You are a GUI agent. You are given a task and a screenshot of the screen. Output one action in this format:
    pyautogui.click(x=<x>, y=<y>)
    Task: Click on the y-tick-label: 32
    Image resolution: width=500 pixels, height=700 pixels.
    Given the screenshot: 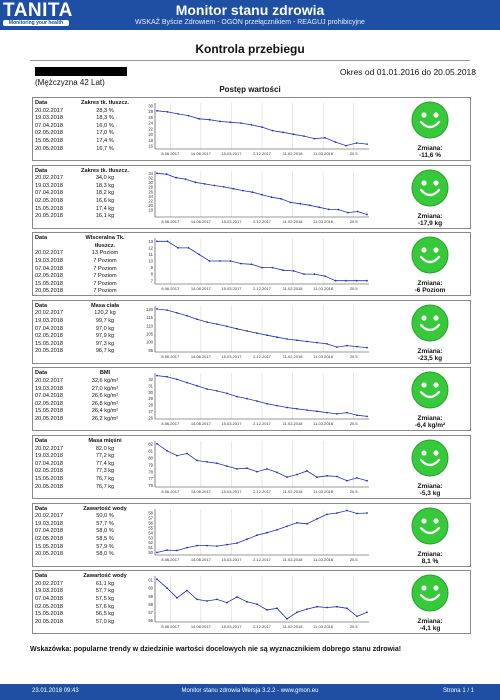 What is the action you would take?
    pyautogui.click(x=150, y=177)
    